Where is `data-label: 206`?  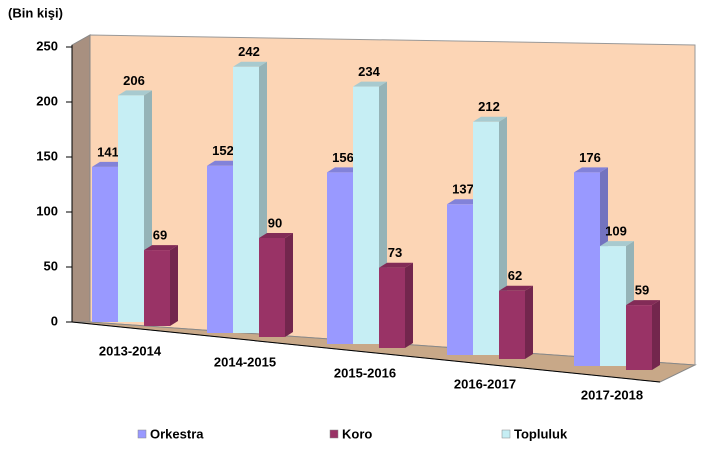
data-label: 206 is located at coordinates (134, 80).